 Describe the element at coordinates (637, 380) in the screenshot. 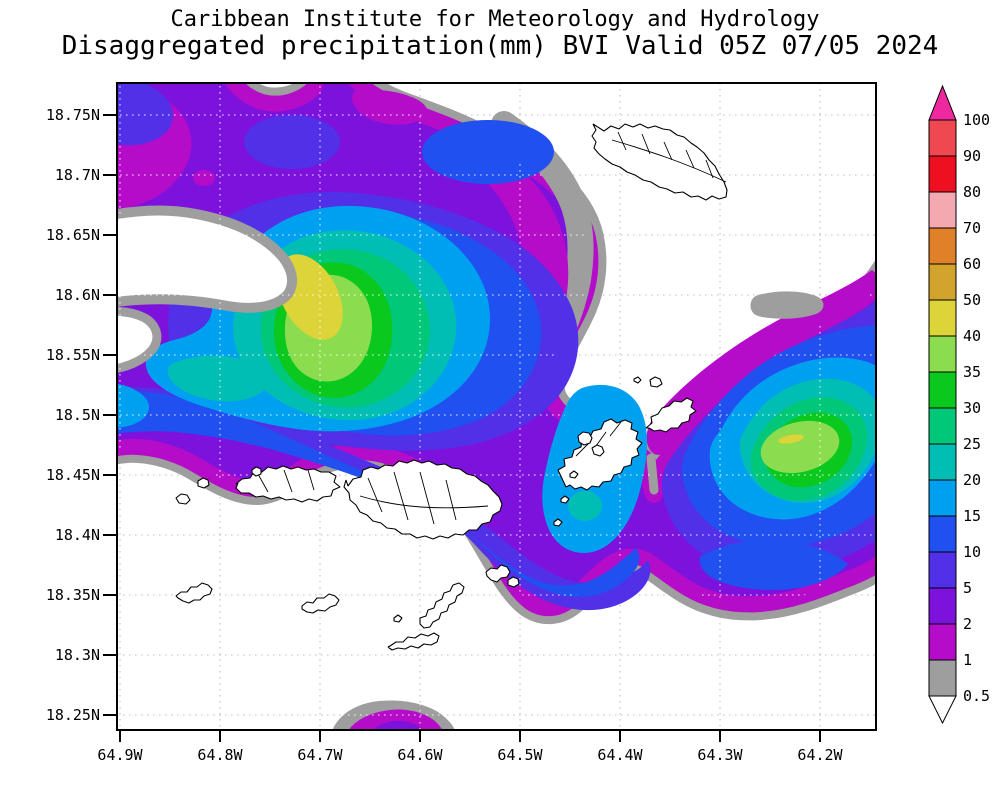

I see `island-outline-islet-n2` at that location.